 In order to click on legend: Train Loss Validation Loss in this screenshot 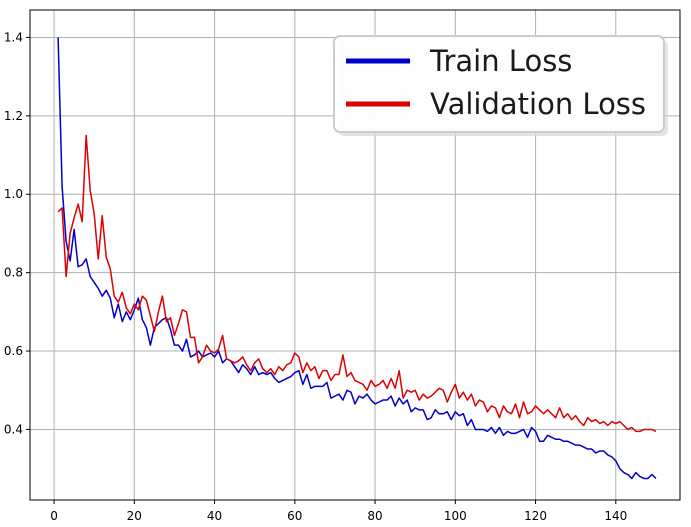, I will do `click(500, 85)`.